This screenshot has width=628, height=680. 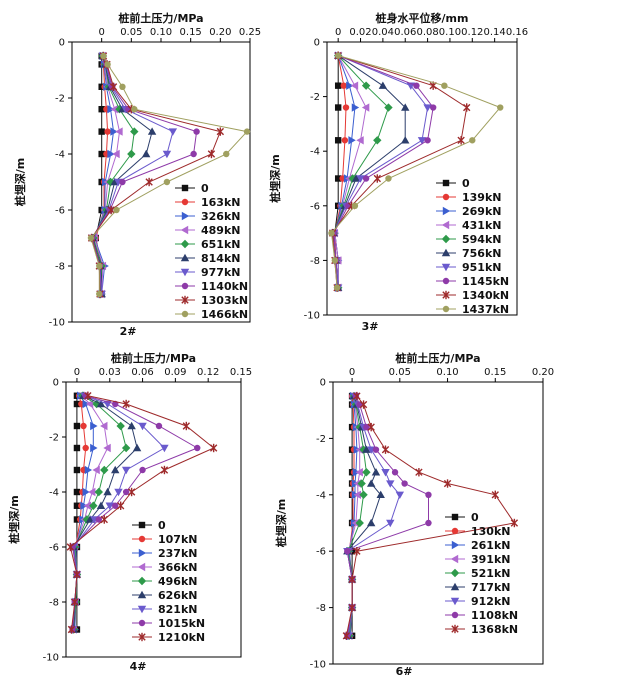 What do you see at coordinates (481, 211) in the screenshot?
I see `legend-label: 269kN` at bounding box center [481, 211].